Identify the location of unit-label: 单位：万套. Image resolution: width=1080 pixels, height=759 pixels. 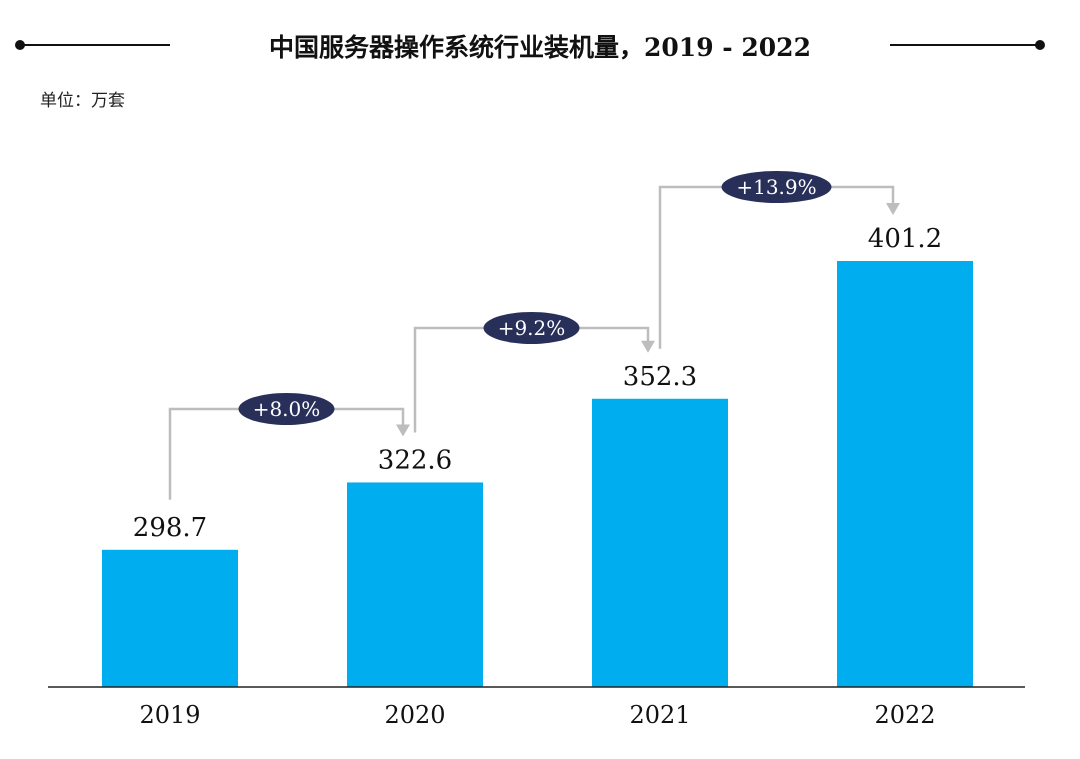
(82, 101).